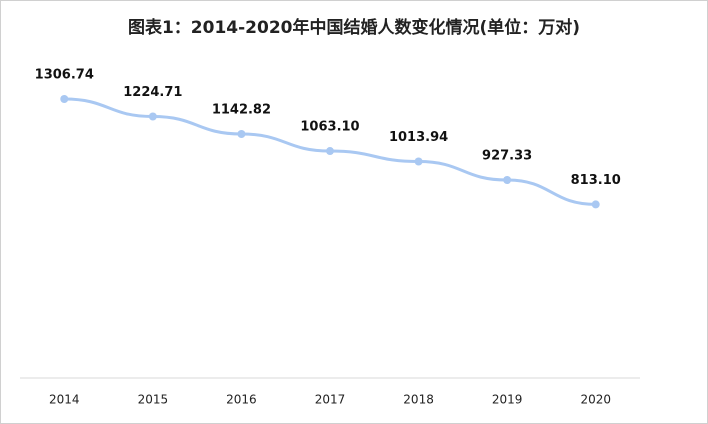 The width and height of the screenshot is (708, 424). I want to click on x-tick-label: 2016, so click(241, 400).